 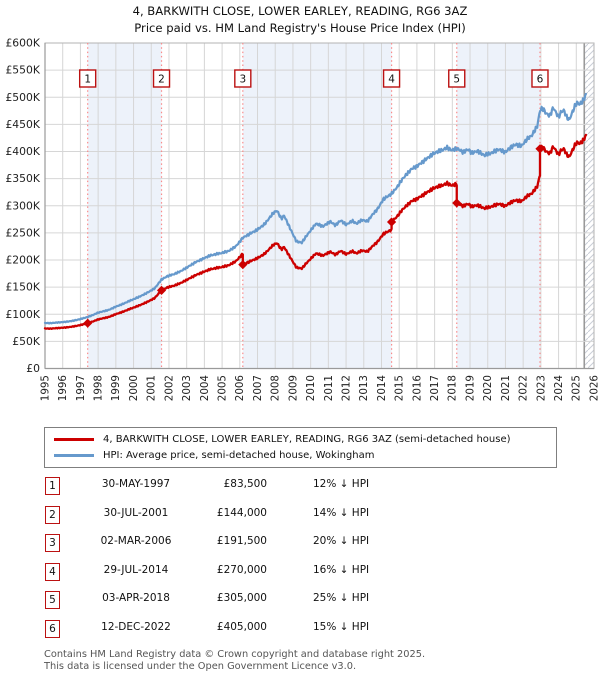 What do you see at coordinates (52, 629) in the screenshot?
I see `sale-number-badge: 6` at bounding box center [52, 629].